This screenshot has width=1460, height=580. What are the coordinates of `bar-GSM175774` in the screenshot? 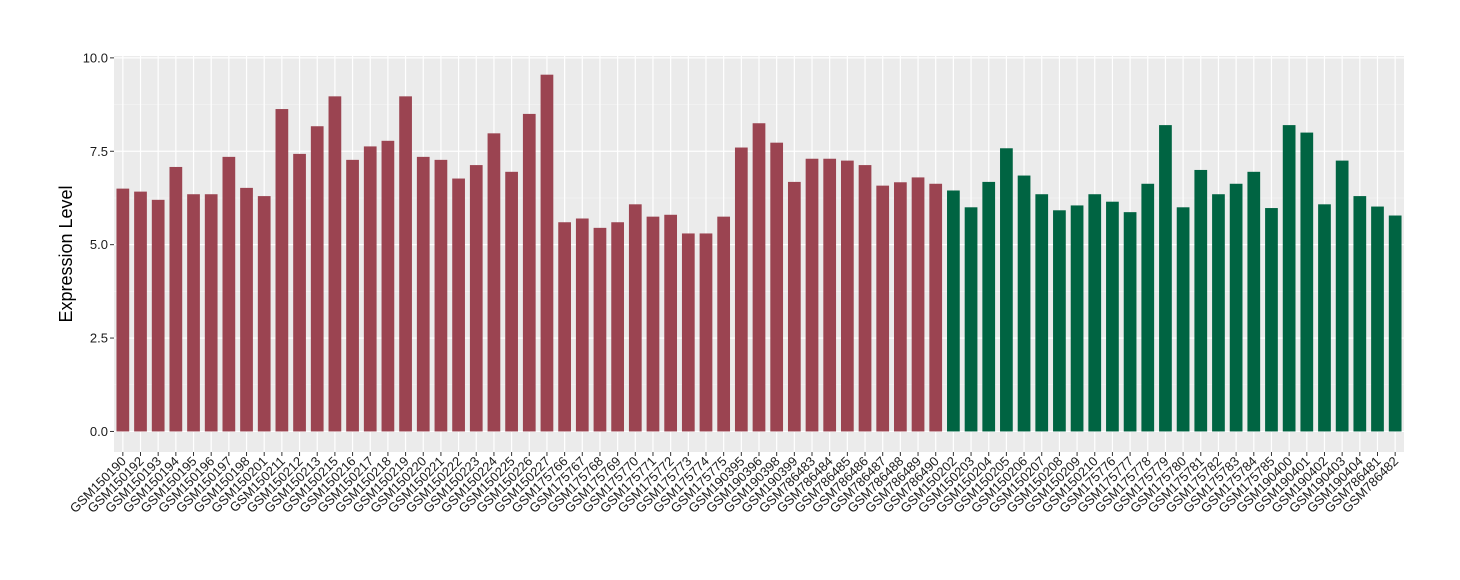 It's located at (706, 332).